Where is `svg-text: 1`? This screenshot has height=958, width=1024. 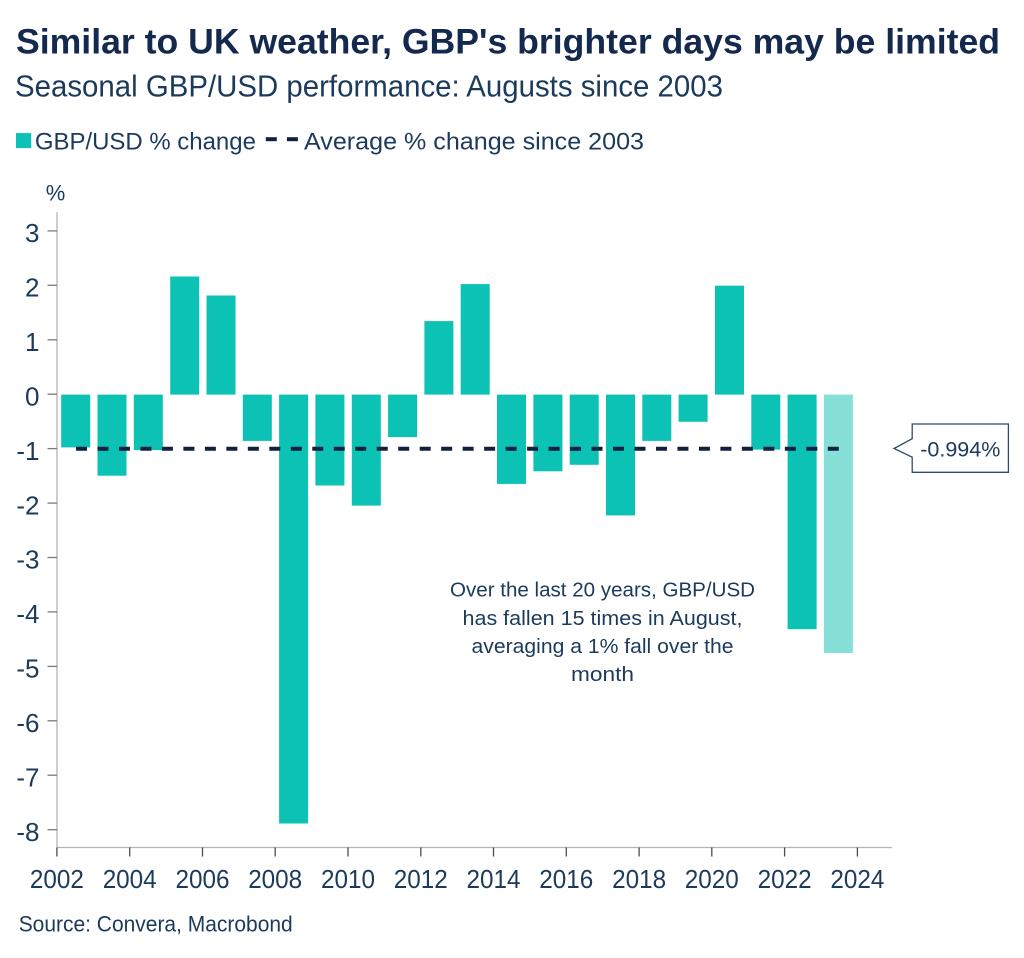 svg-text: 1 is located at coordinates (32, 342).